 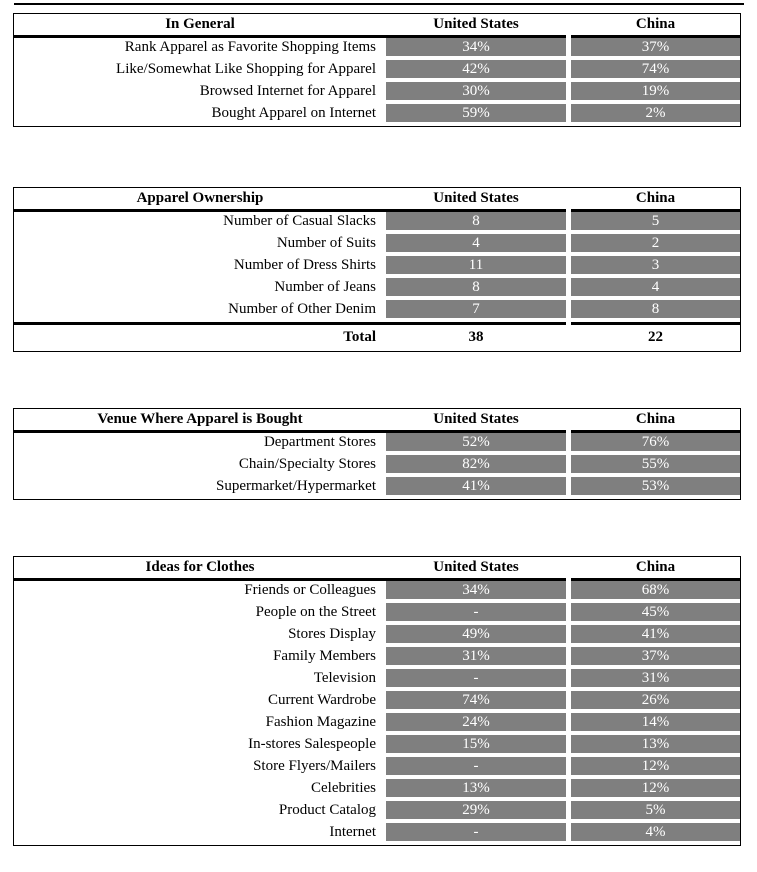 What do you see at coordinates (319, 442) in the screenshot?
I see `row-label: Department Stores` at bounding box center [319, 442].